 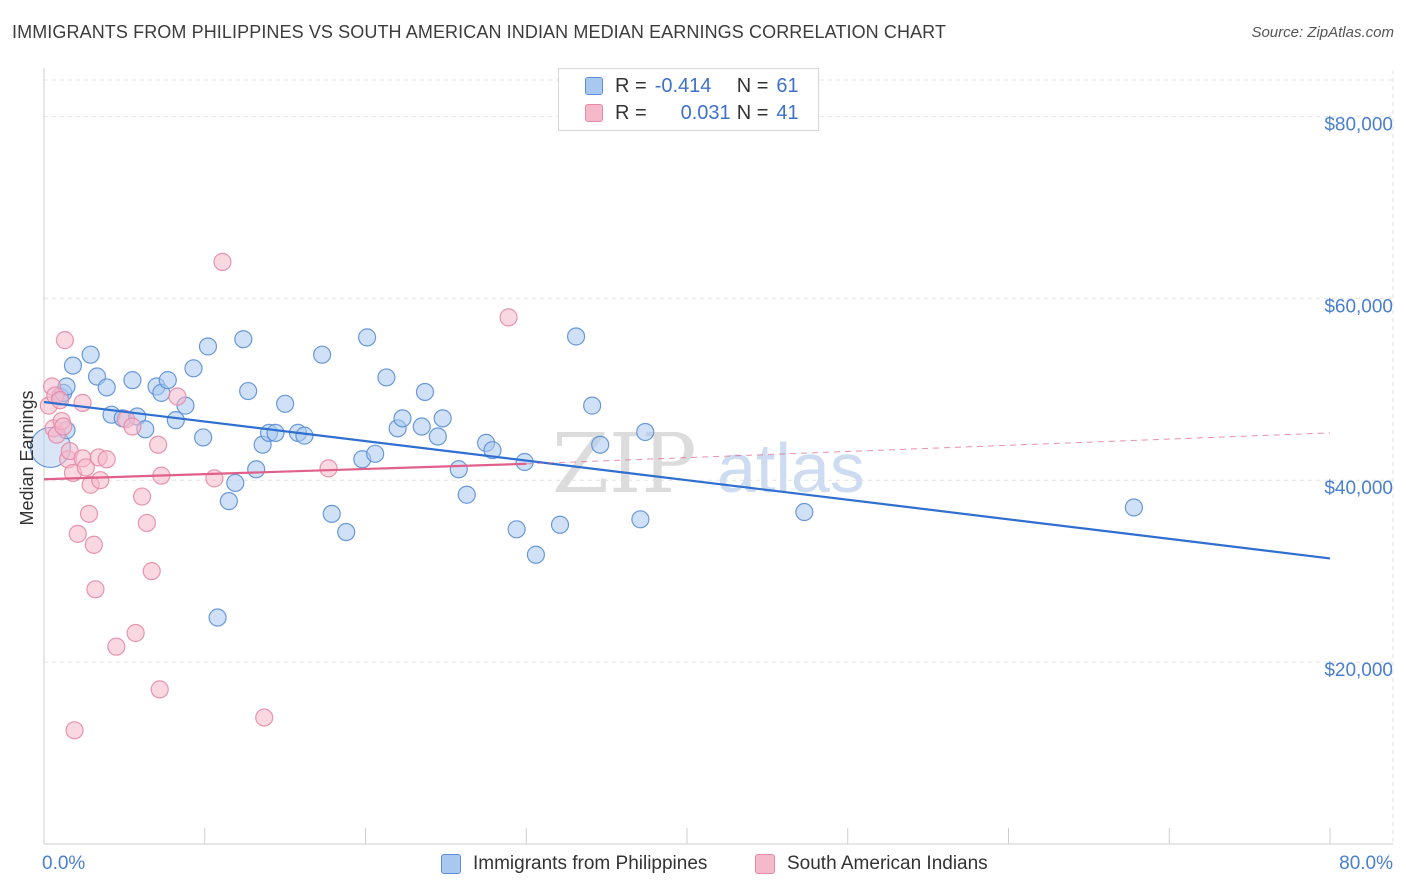 I want to click on legend-r-value: 0.031, so click(x=705, y=112).